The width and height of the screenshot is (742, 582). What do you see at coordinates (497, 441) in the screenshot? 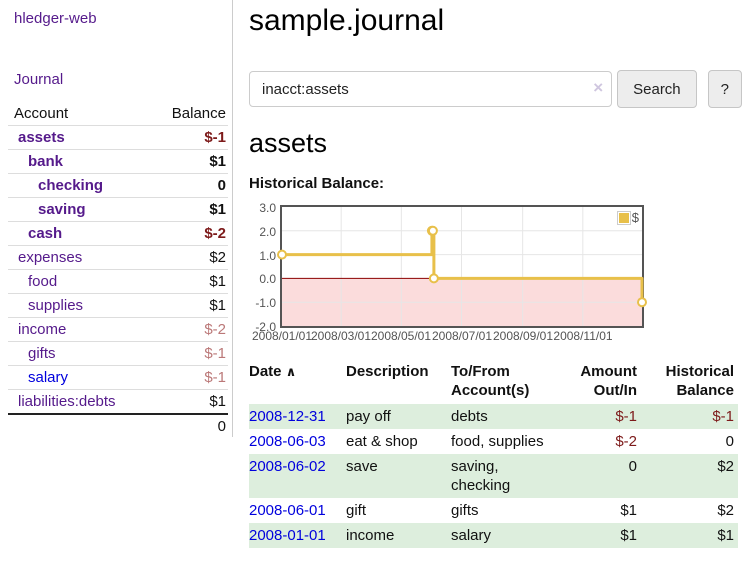
I see `transaction-accounts: food, supplies` at bounding box center [497, 441].